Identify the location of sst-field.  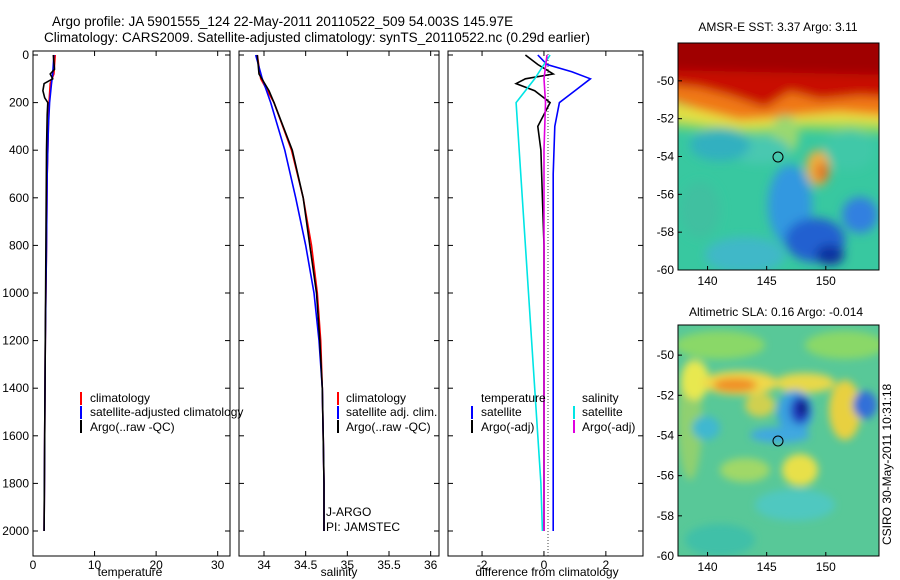
(778, 156).